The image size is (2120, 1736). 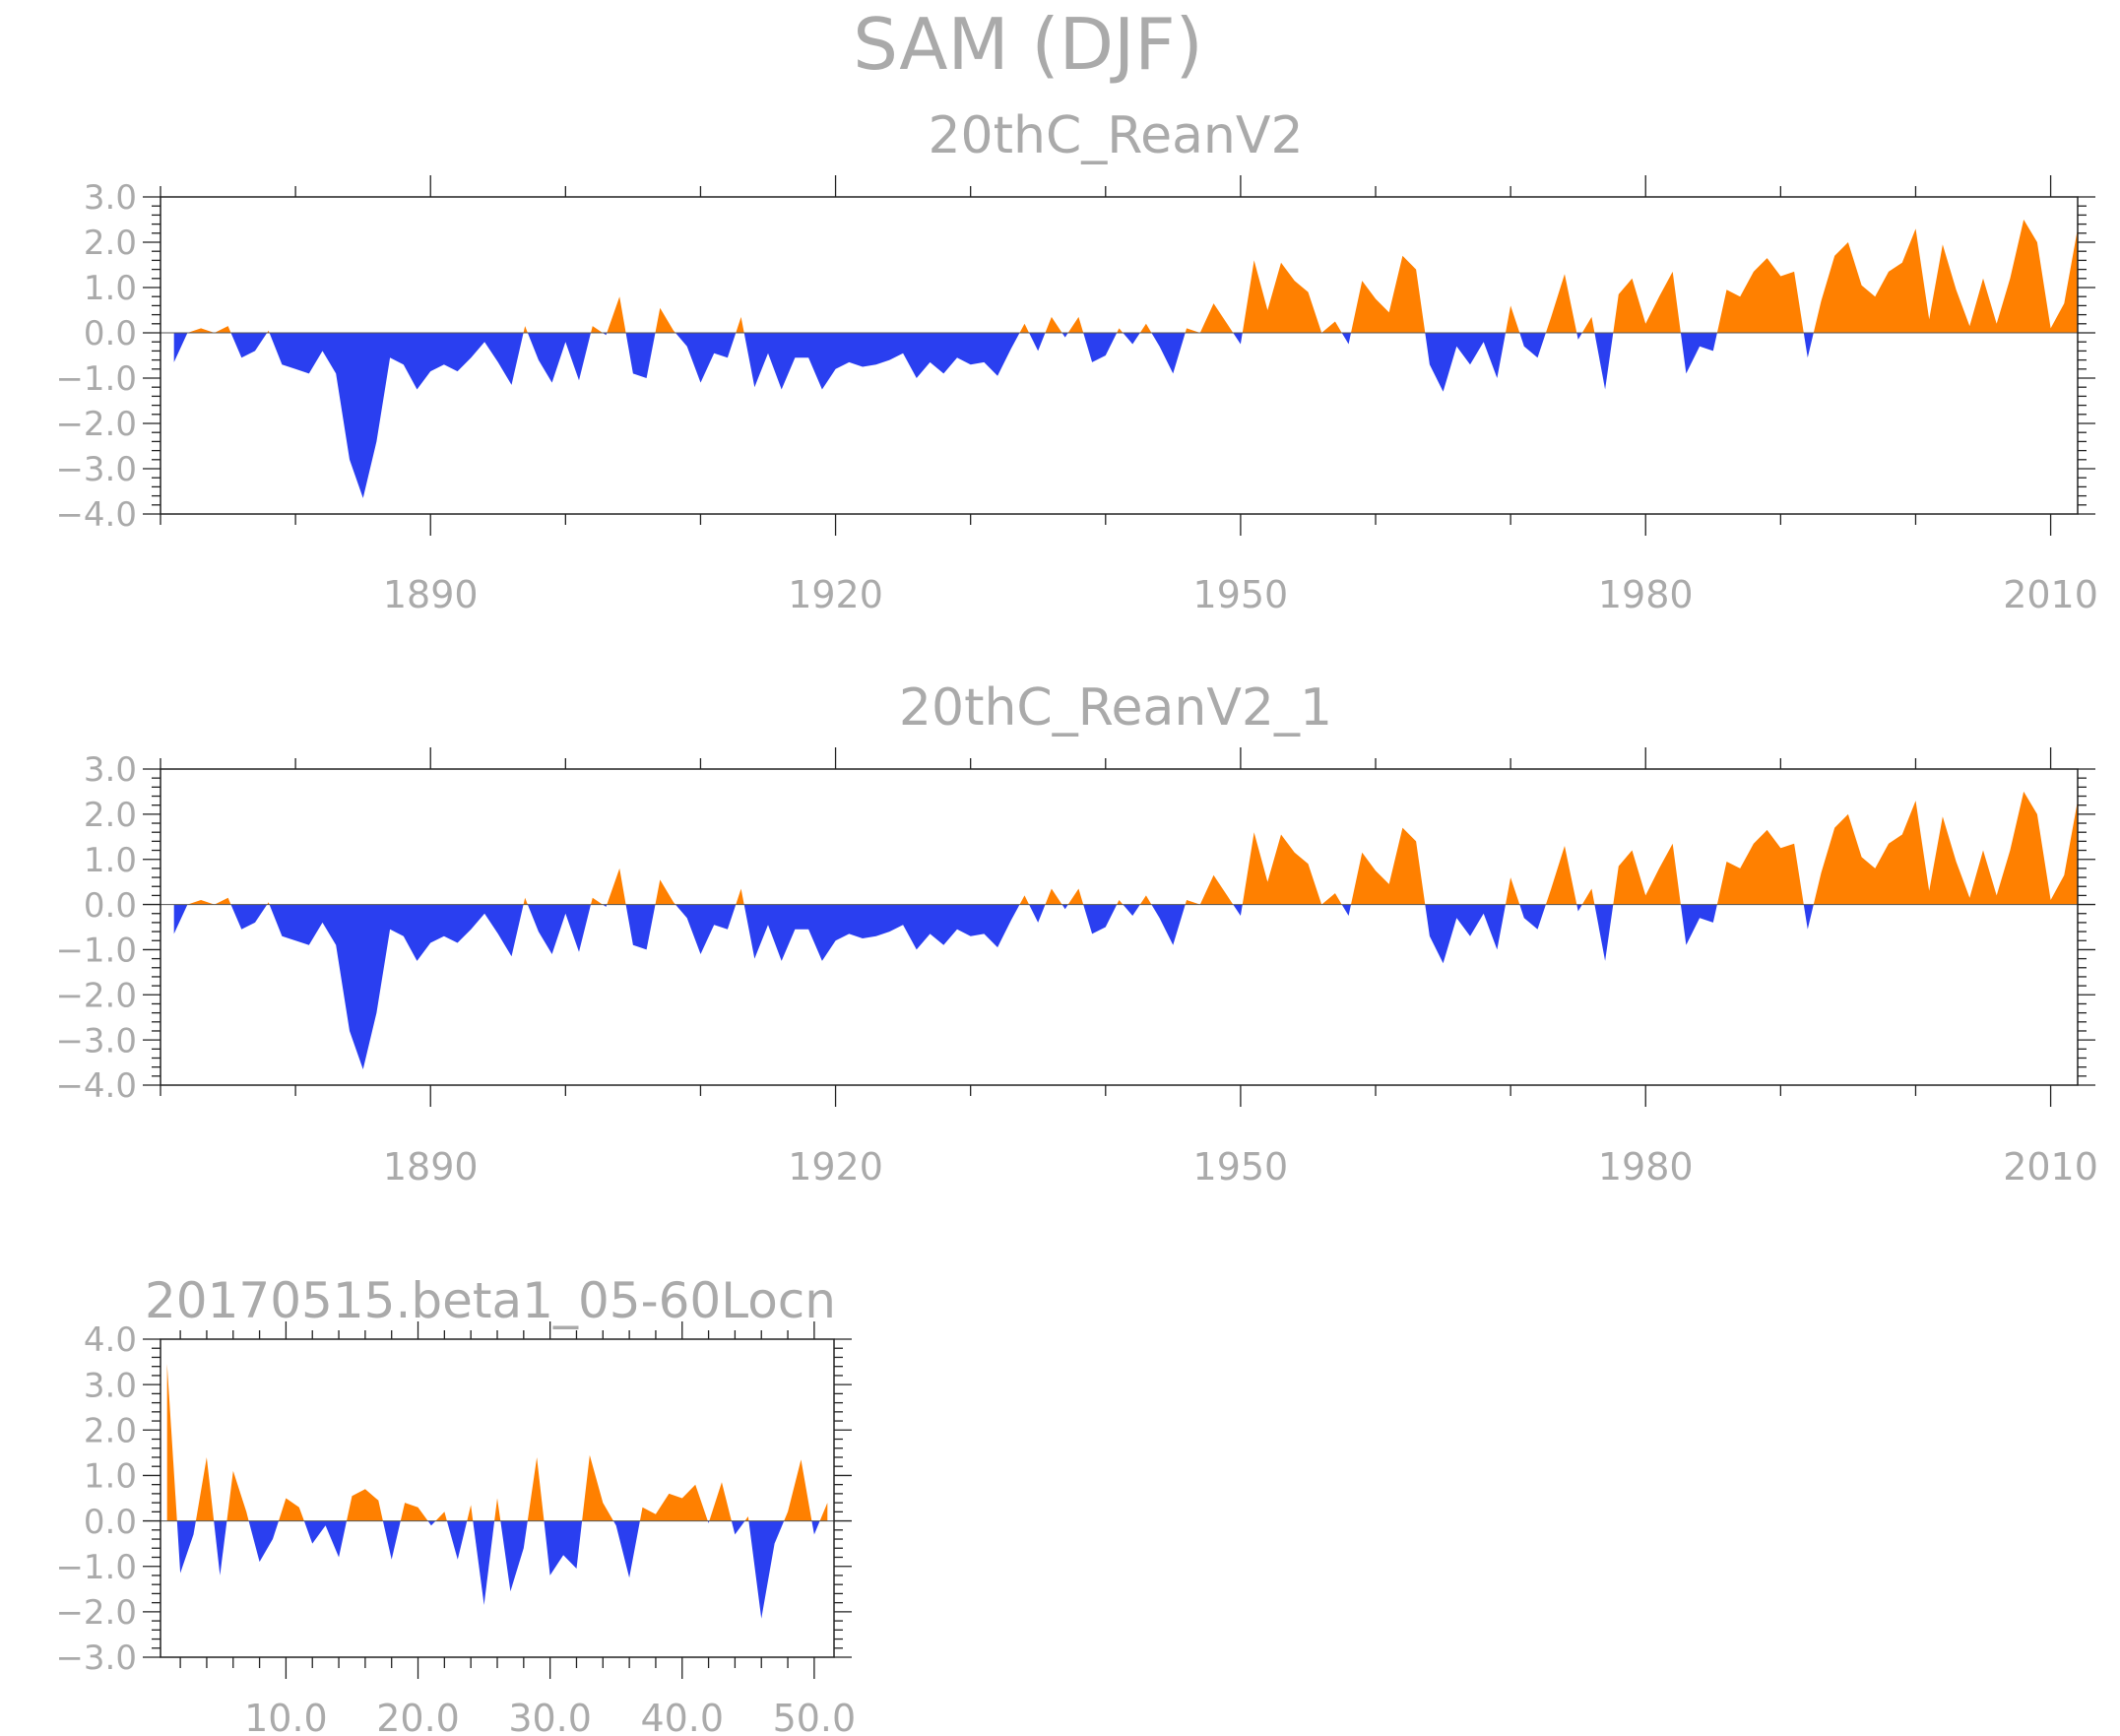 What do you see at coordinates (1116, 708) in the screenshot?
I see `chart-2-title: 20thC_ReanV2_1` at bounding box center [1116, 708].